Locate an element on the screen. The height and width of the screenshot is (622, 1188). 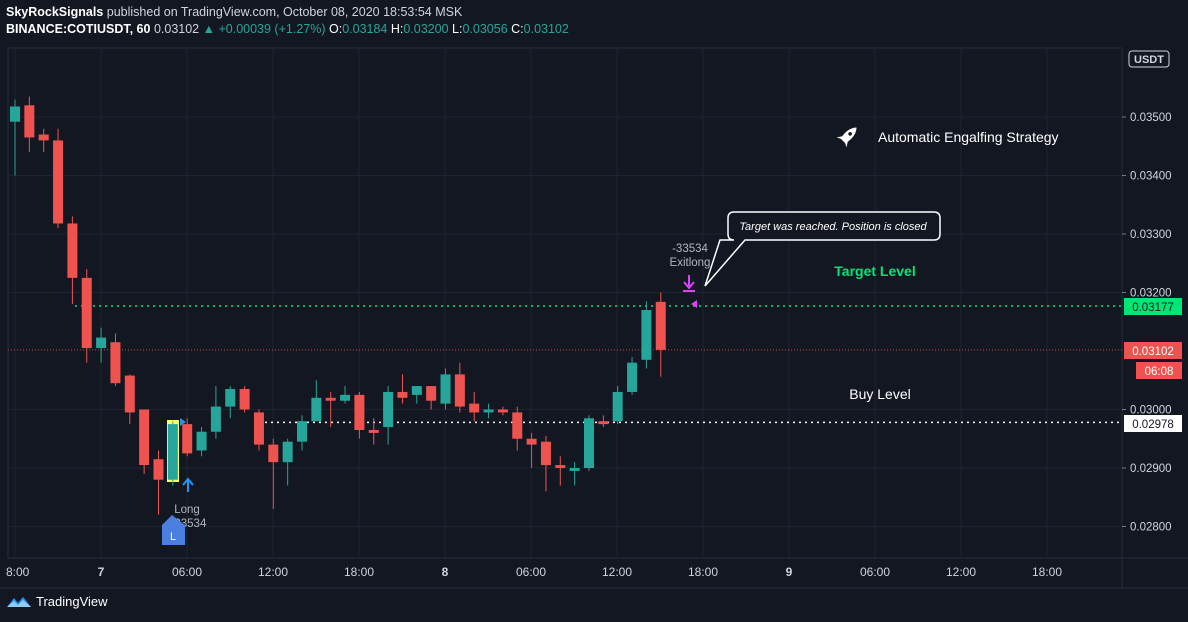
strategy-title: Automatic Engalfing Strategy is located at coordinates (968, 137).